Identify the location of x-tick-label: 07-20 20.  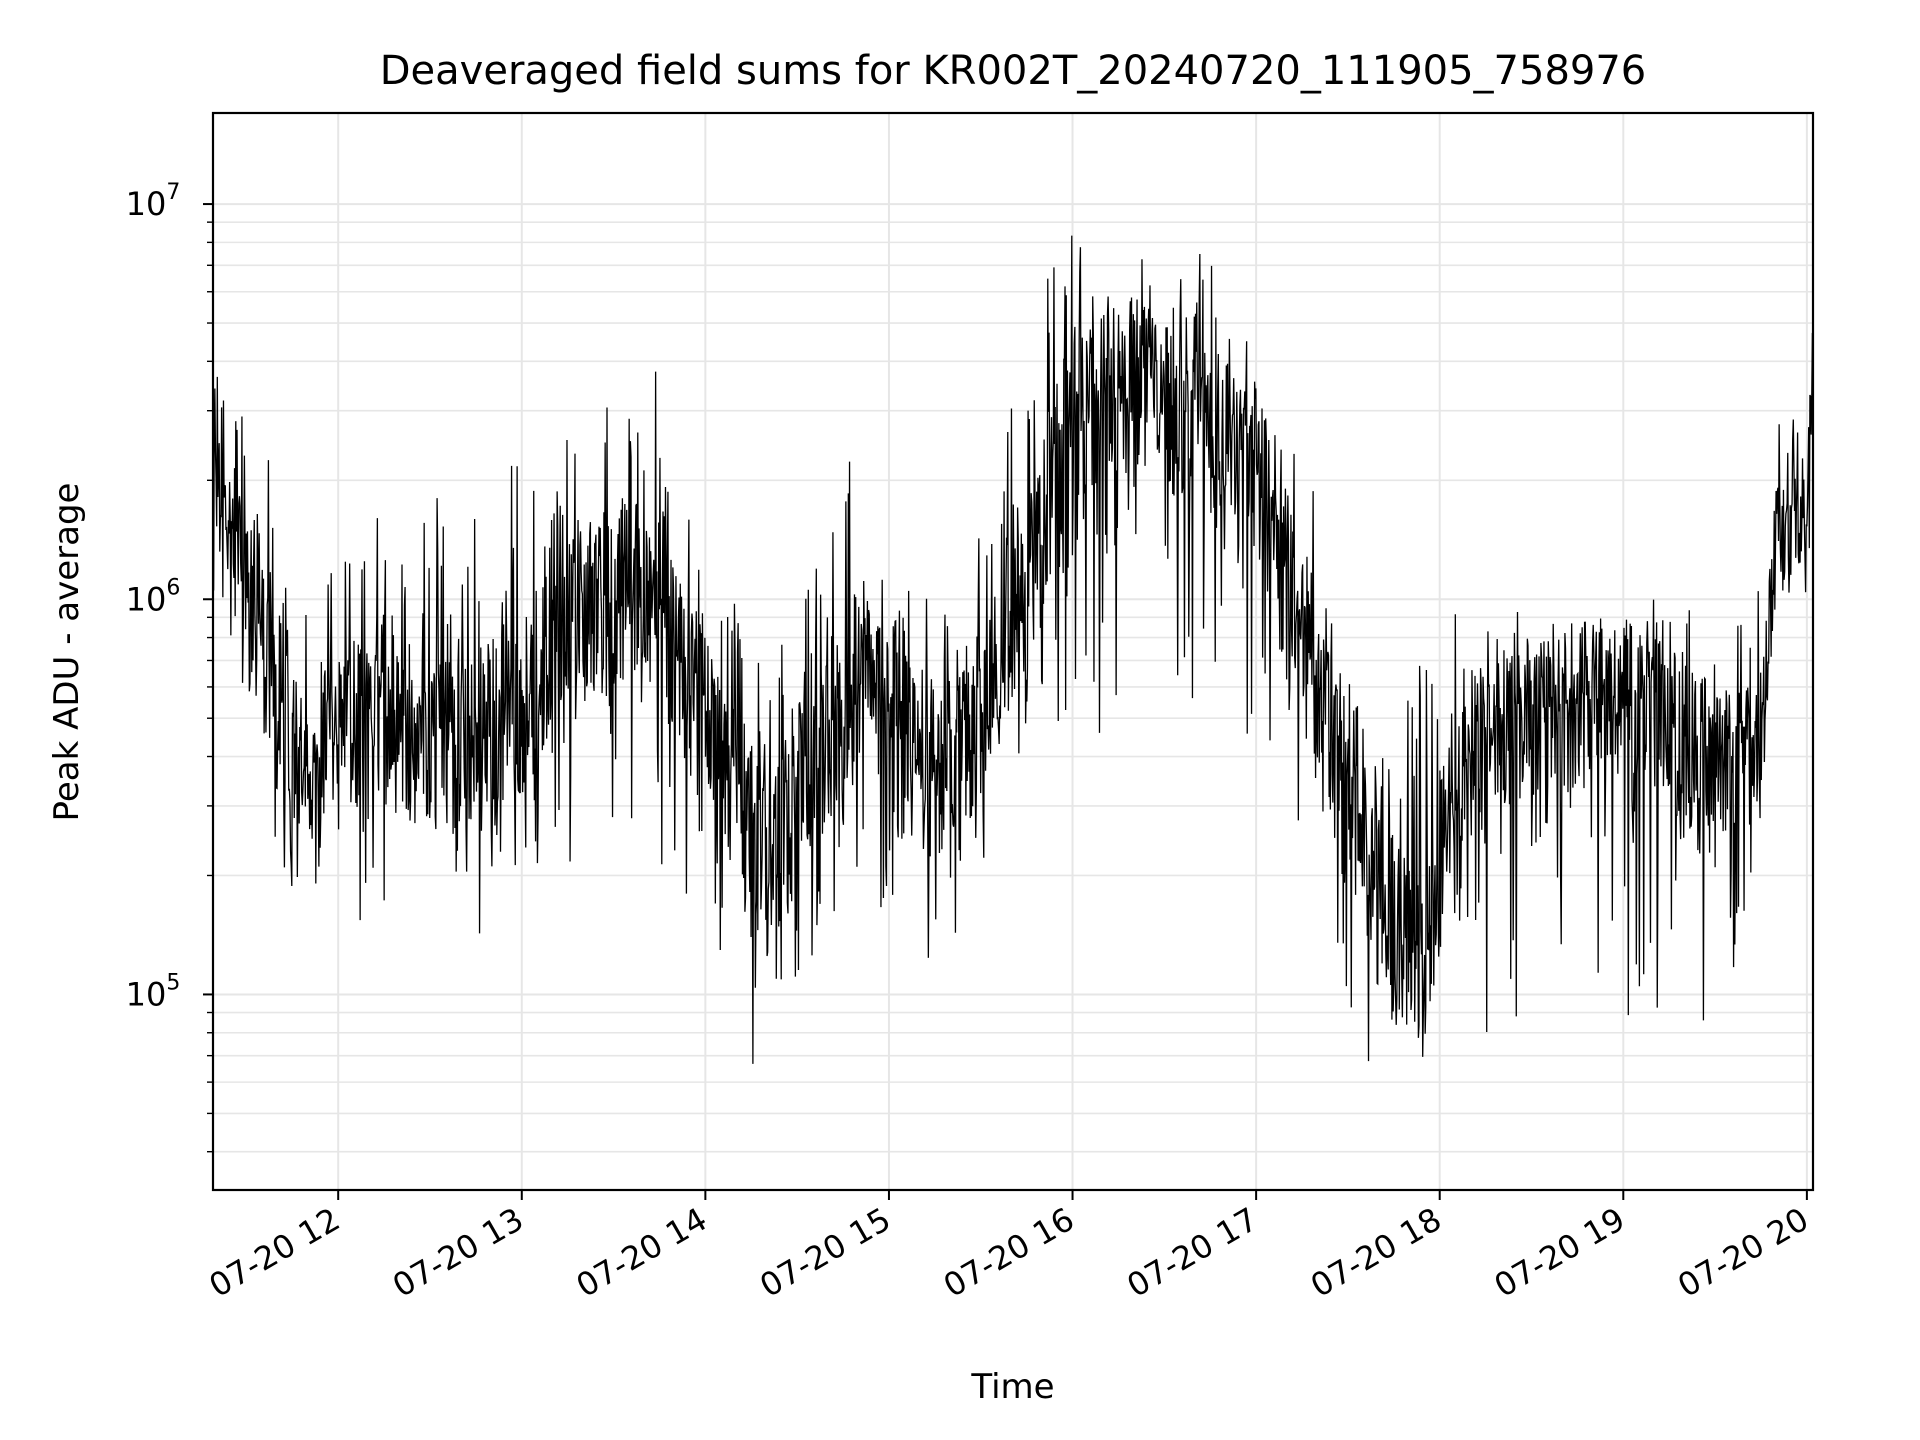
(1743, 1252).